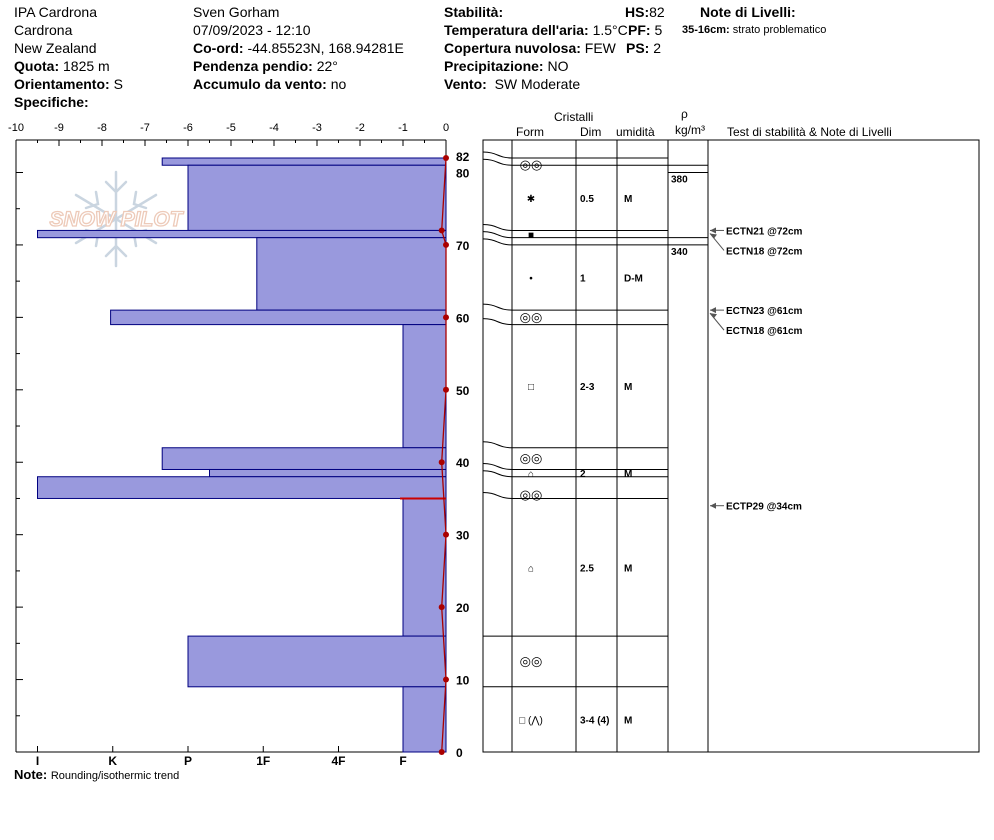 The height and width of the screenshot is (840, 994). I want to click on crystal-size: 1, so click(583, 279).